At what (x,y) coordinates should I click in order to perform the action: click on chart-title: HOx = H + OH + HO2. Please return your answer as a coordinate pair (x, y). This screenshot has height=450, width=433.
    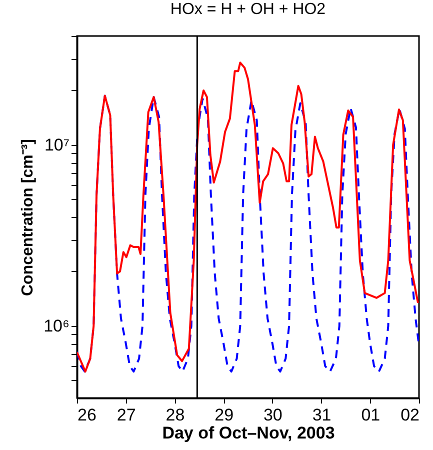
    Looking at the image, I should click on (248, 9).